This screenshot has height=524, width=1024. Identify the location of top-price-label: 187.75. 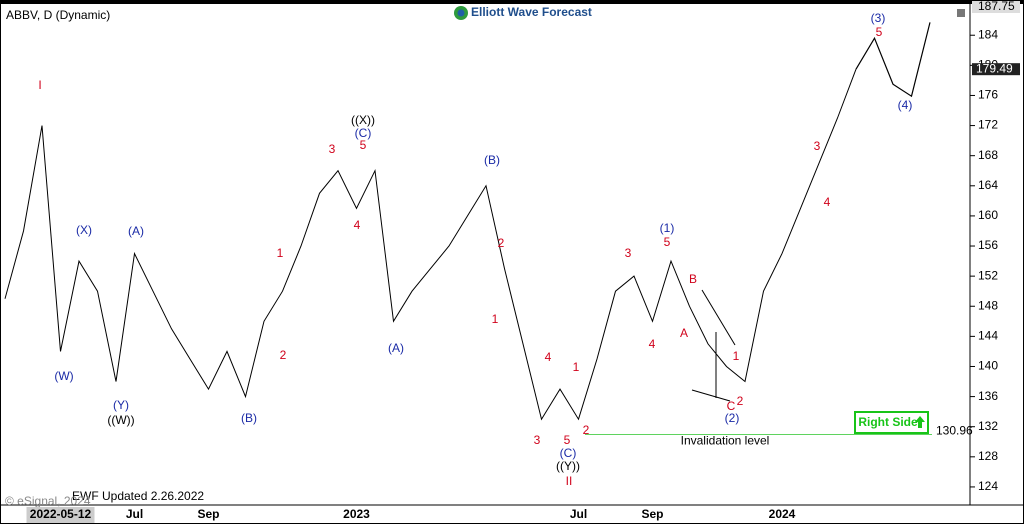
(996, 6).